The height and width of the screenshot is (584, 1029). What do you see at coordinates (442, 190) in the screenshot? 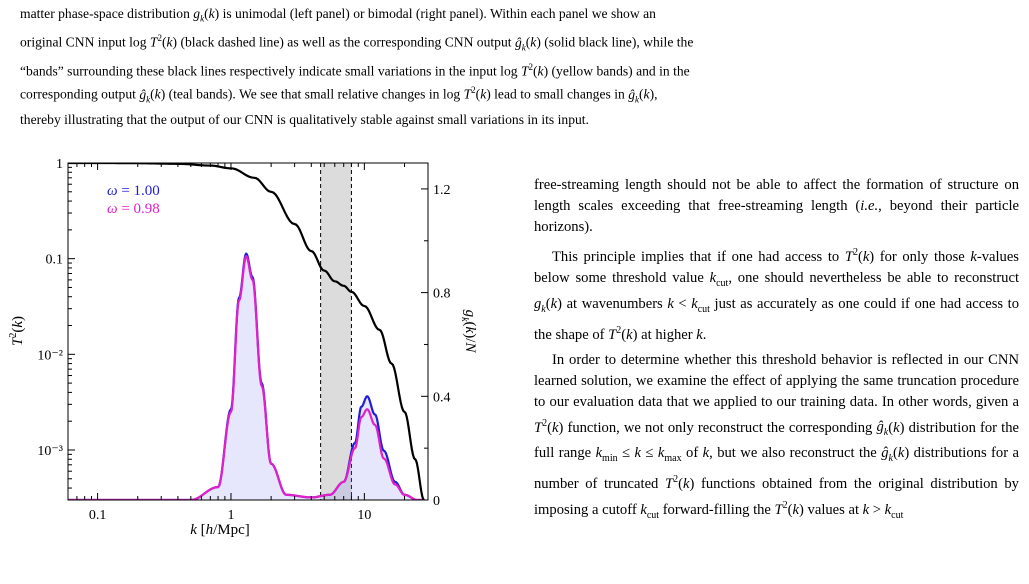
I see `y-right-tick-label: 1.2` at bounding box center [442, 190].